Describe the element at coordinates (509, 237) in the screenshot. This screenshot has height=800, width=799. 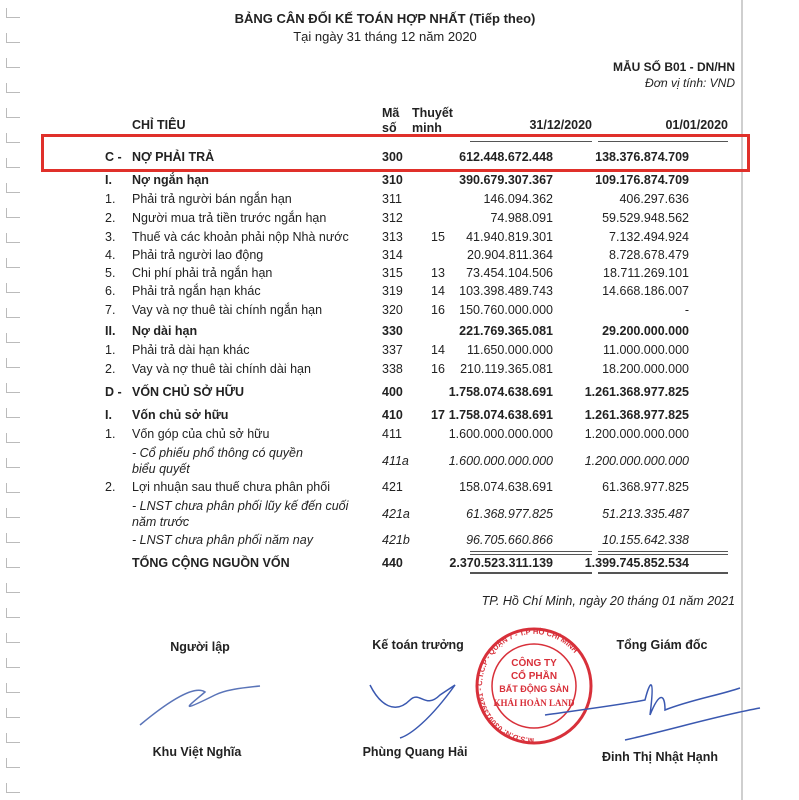
I see `row-value-2020-12-31: 41.940.819.301` at that location.